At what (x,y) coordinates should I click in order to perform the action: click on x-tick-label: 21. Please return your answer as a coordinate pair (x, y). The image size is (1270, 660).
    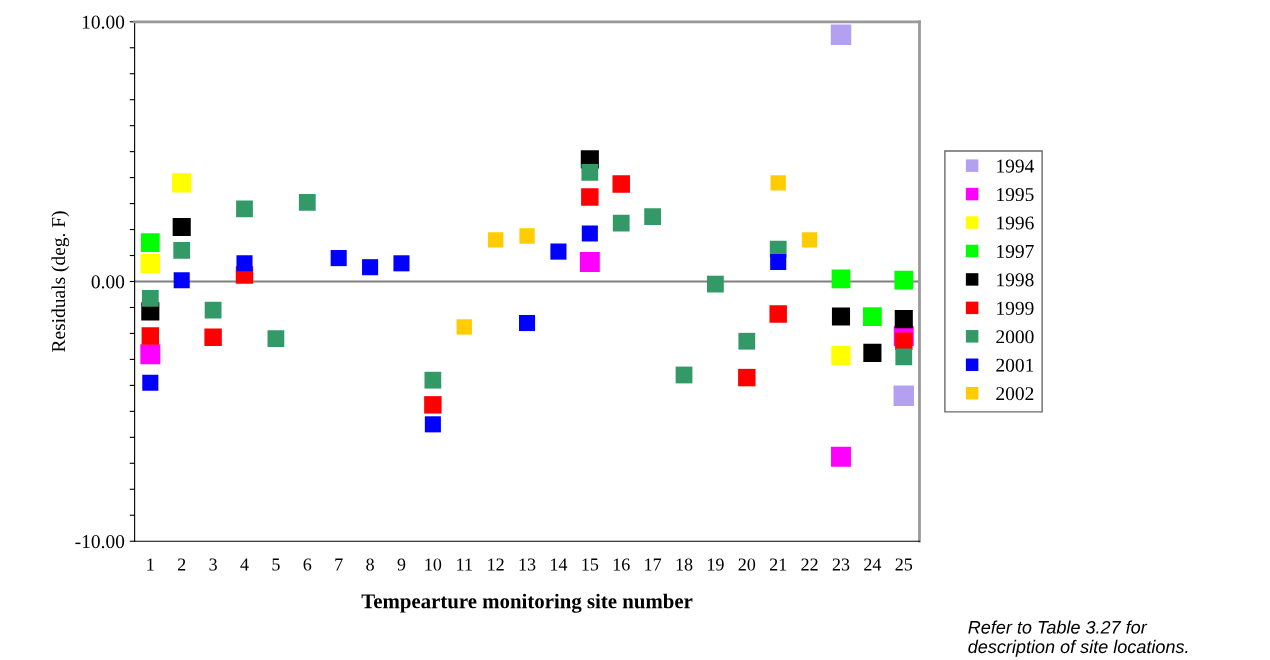
    Looking at the image, I should click on (778, 564).